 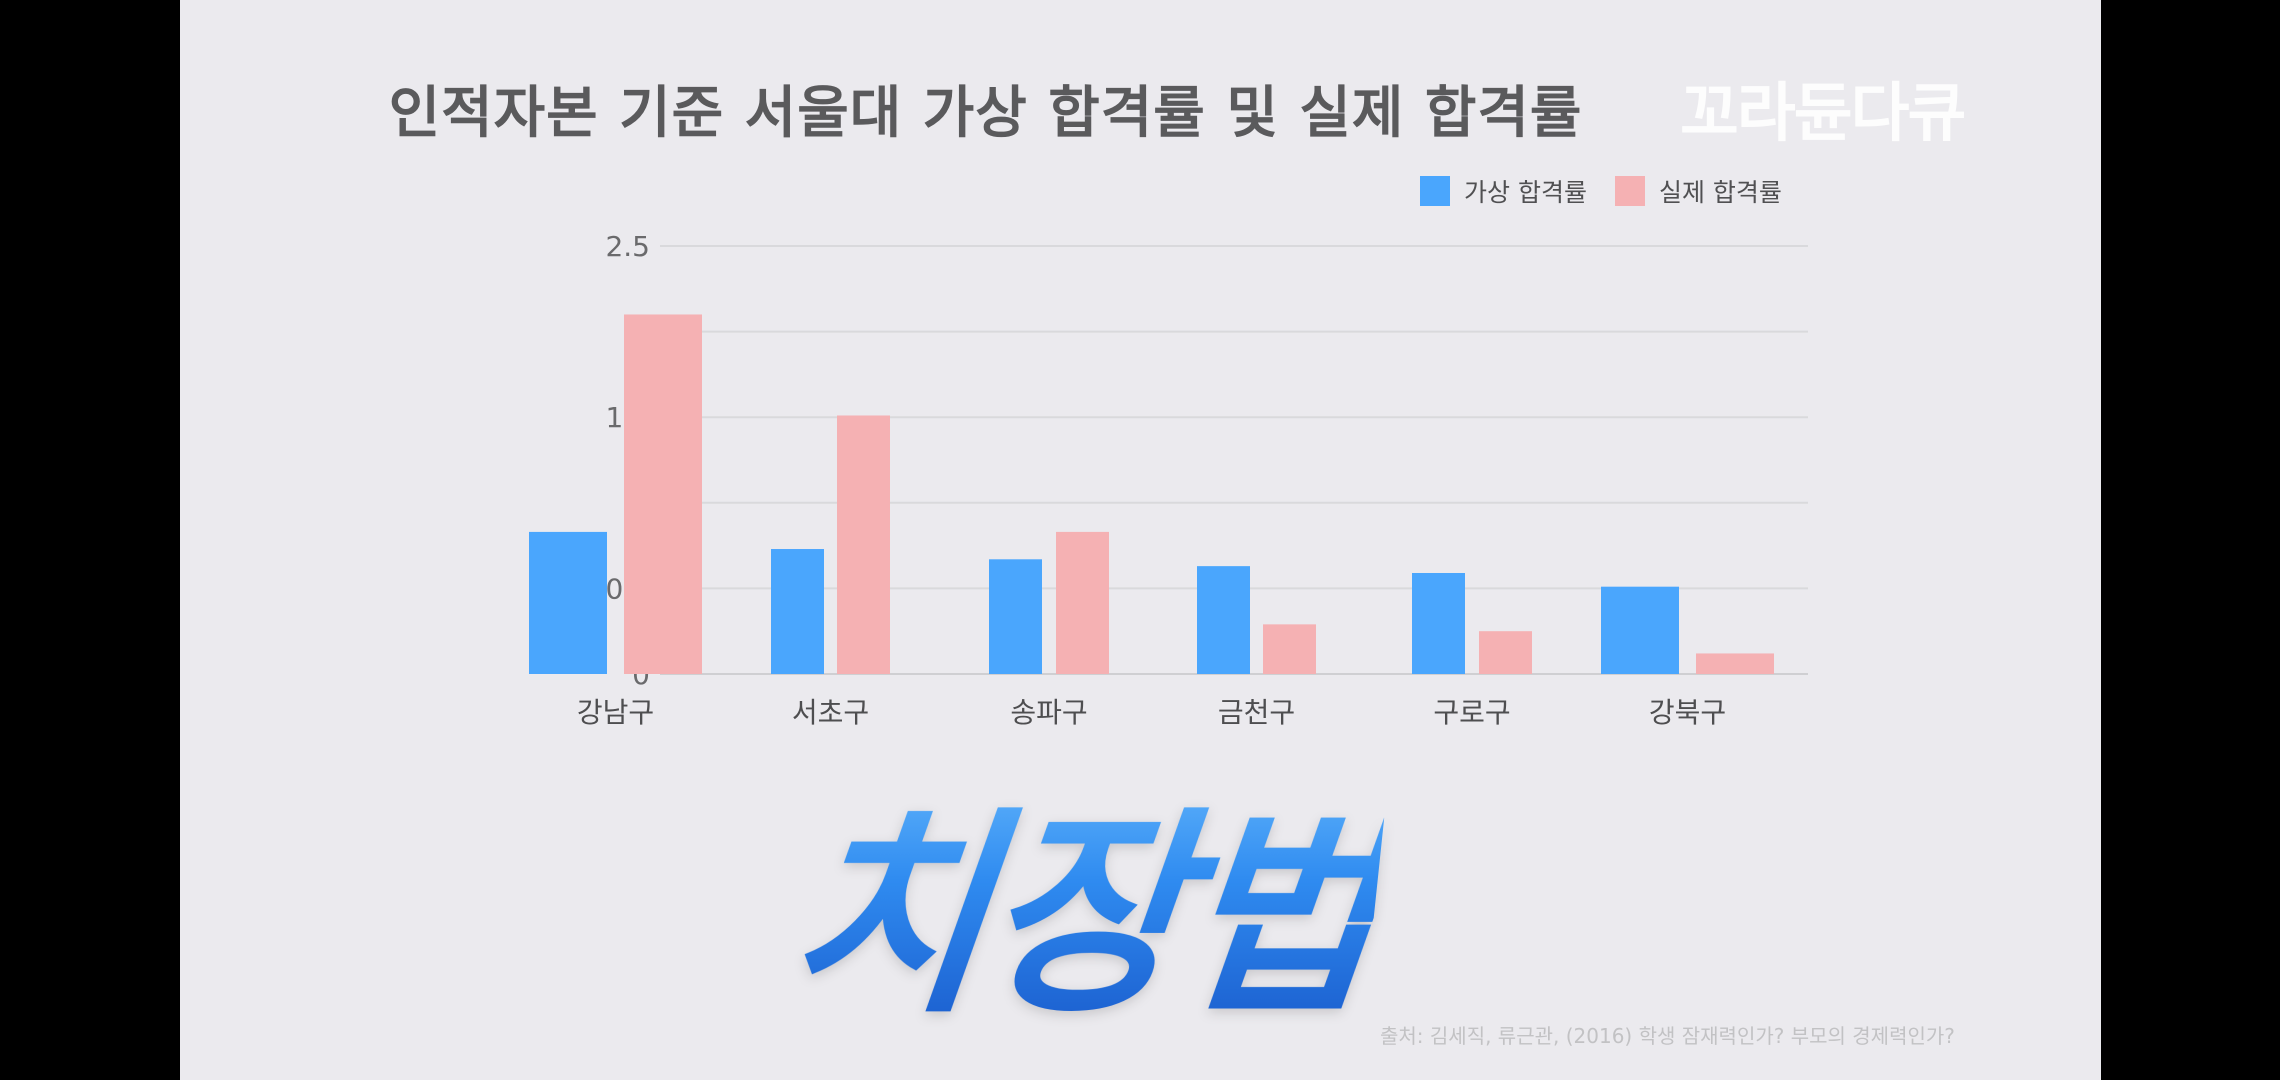 What do you see at coordinates (1256, 712) in the screenshot?
I see `x-tick-label: 금천구` at bounding box center [1256, 712].